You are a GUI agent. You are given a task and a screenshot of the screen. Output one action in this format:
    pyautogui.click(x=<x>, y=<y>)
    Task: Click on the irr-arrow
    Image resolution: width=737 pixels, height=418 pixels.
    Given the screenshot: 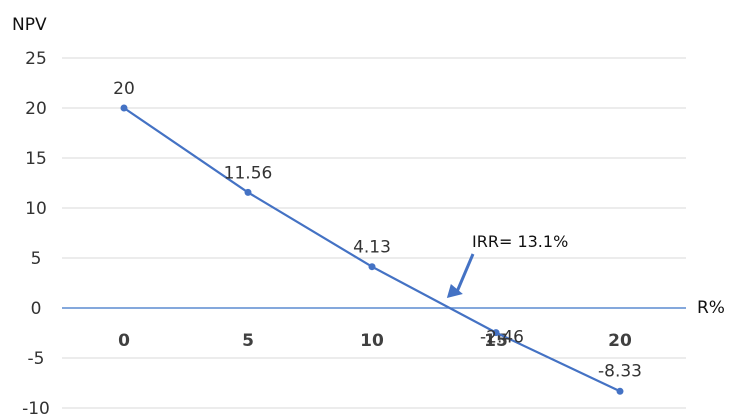 What is the action you would take?
    pyautogui.click(x=465, y=273)
    